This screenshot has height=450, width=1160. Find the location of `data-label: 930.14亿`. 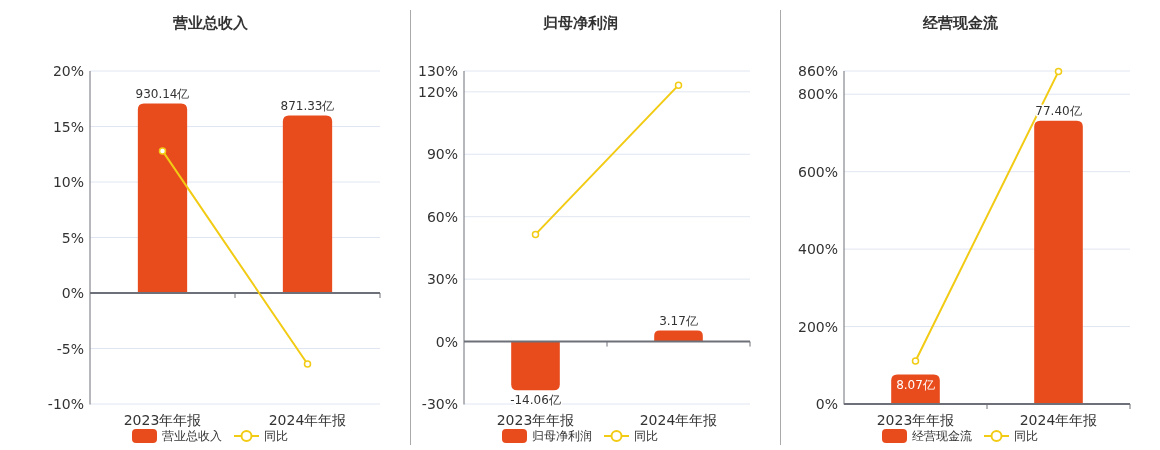

data-label: 930.14亿 is located at coordinates (162, 93).